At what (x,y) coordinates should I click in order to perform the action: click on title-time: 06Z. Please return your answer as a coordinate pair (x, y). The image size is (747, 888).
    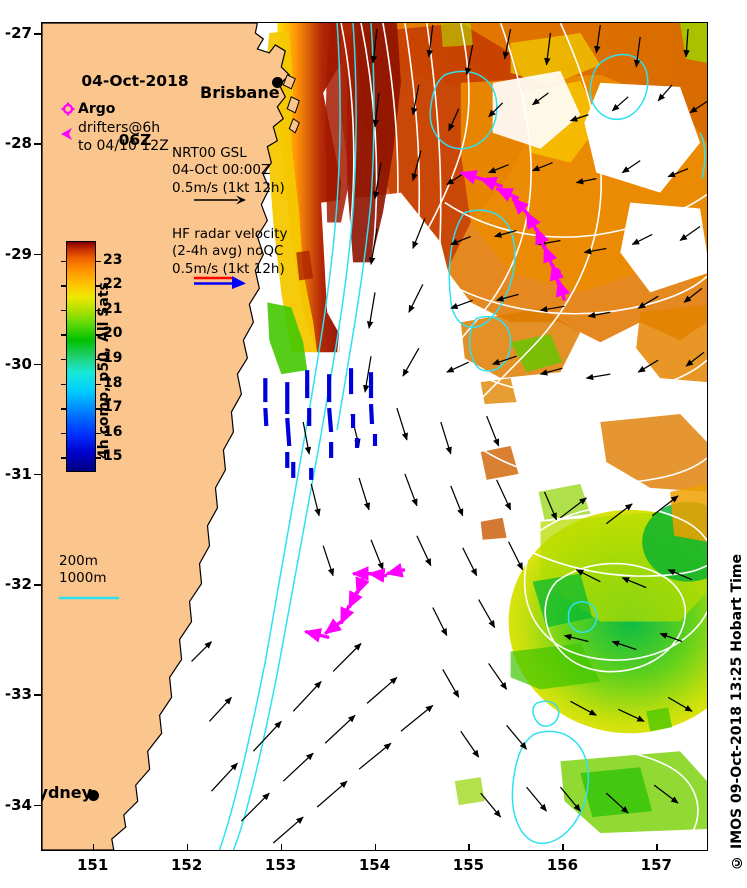
    Looking at the image, I should click on (135, 140).